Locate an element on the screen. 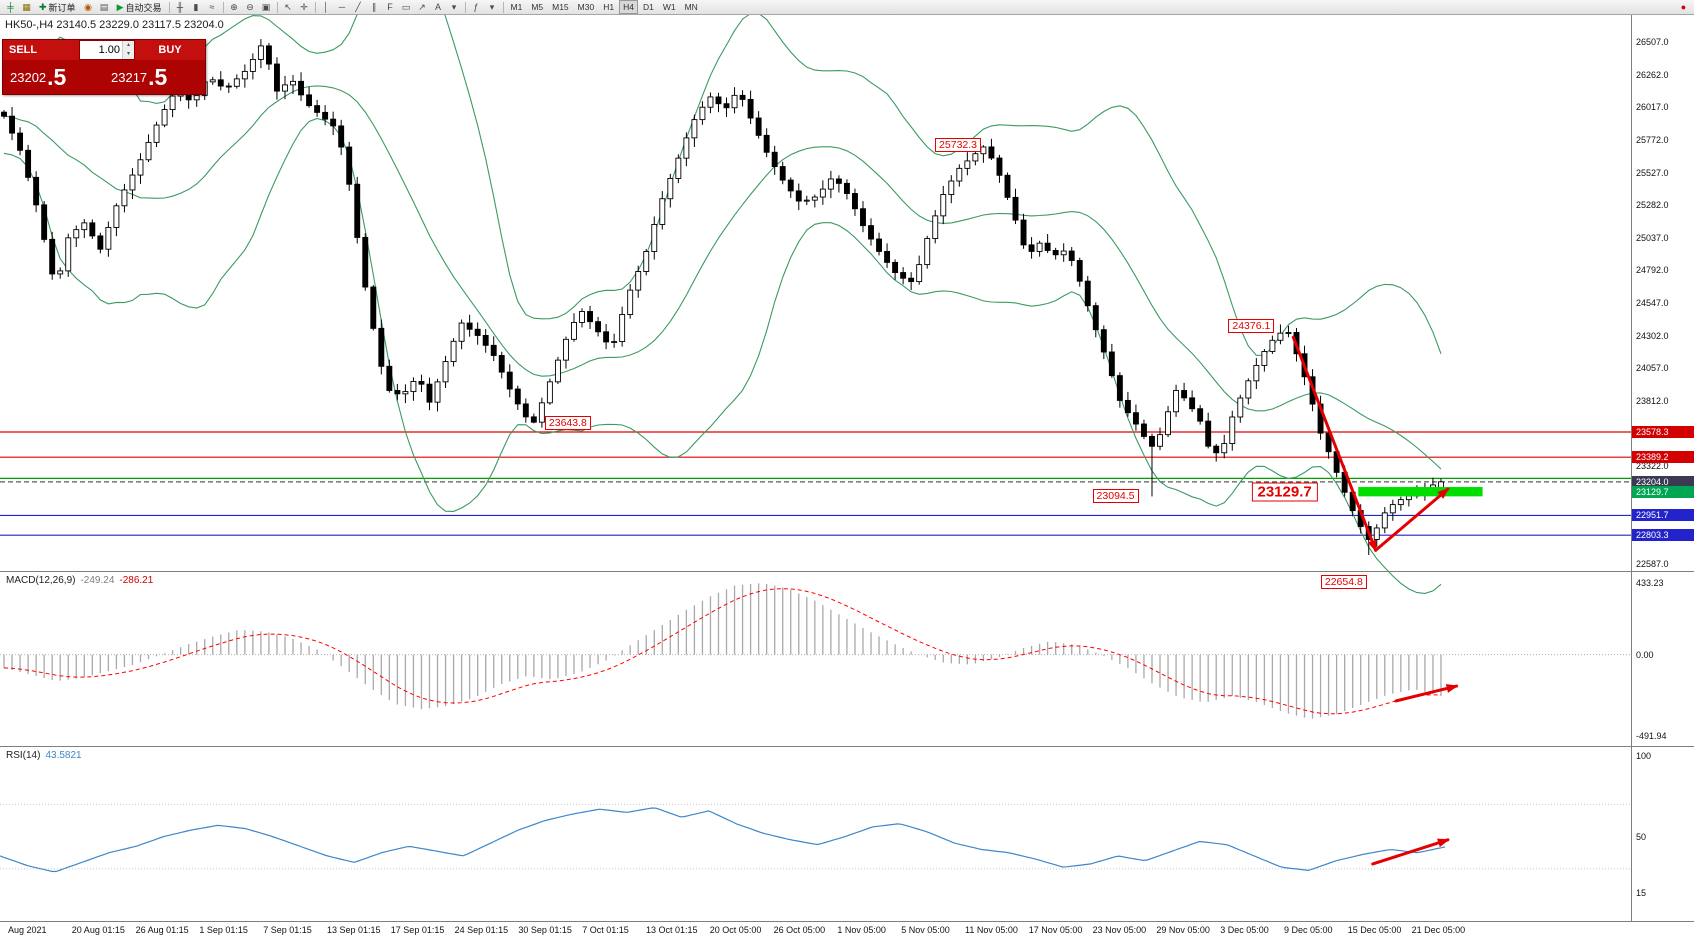  indicators-icon: ƒ is located at coordinates (476, 7).